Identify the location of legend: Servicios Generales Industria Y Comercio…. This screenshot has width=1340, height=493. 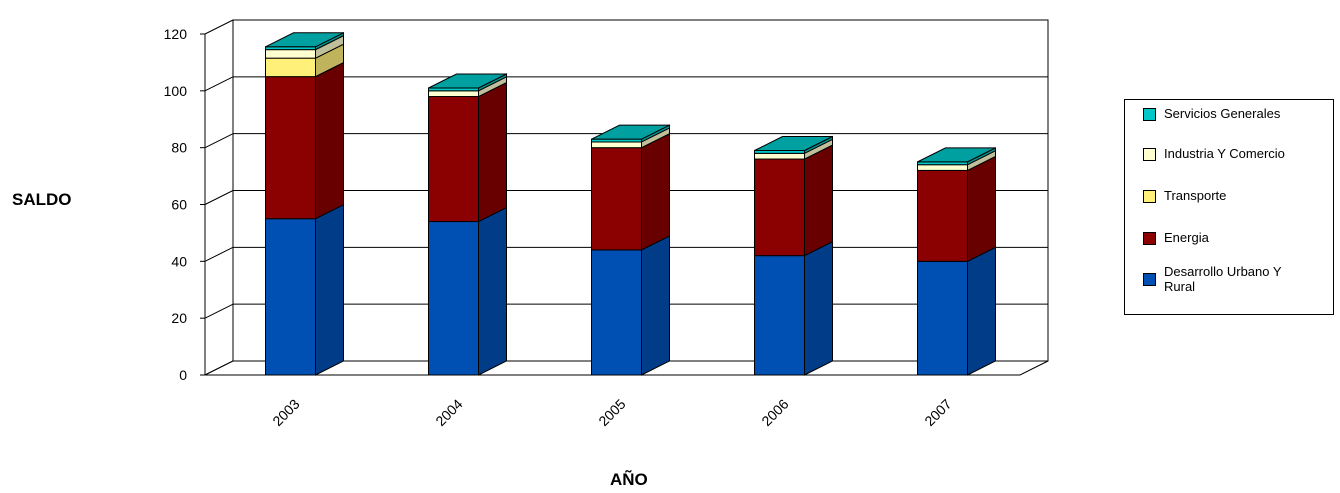
(1229, 207).